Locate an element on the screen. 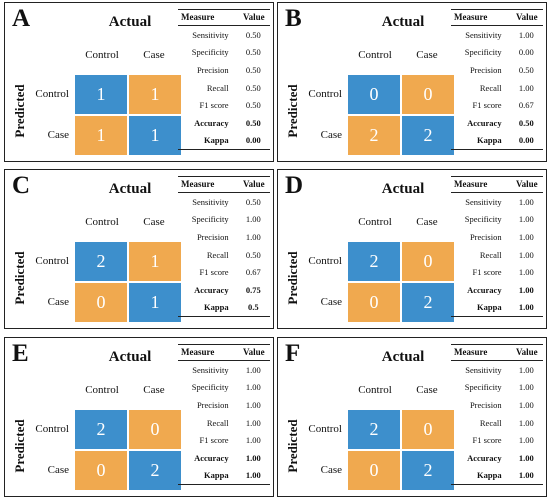  metric-value: 0.67 is located at coordinates (253, 272).